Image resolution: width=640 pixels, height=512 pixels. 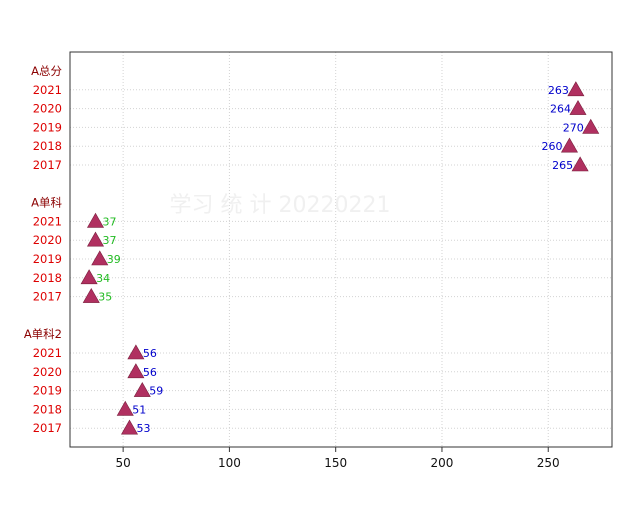 What do you see at coordinates (43, 334) in the screenshot?
I see `group-label: A单科2` at bounding box center [43, 334].